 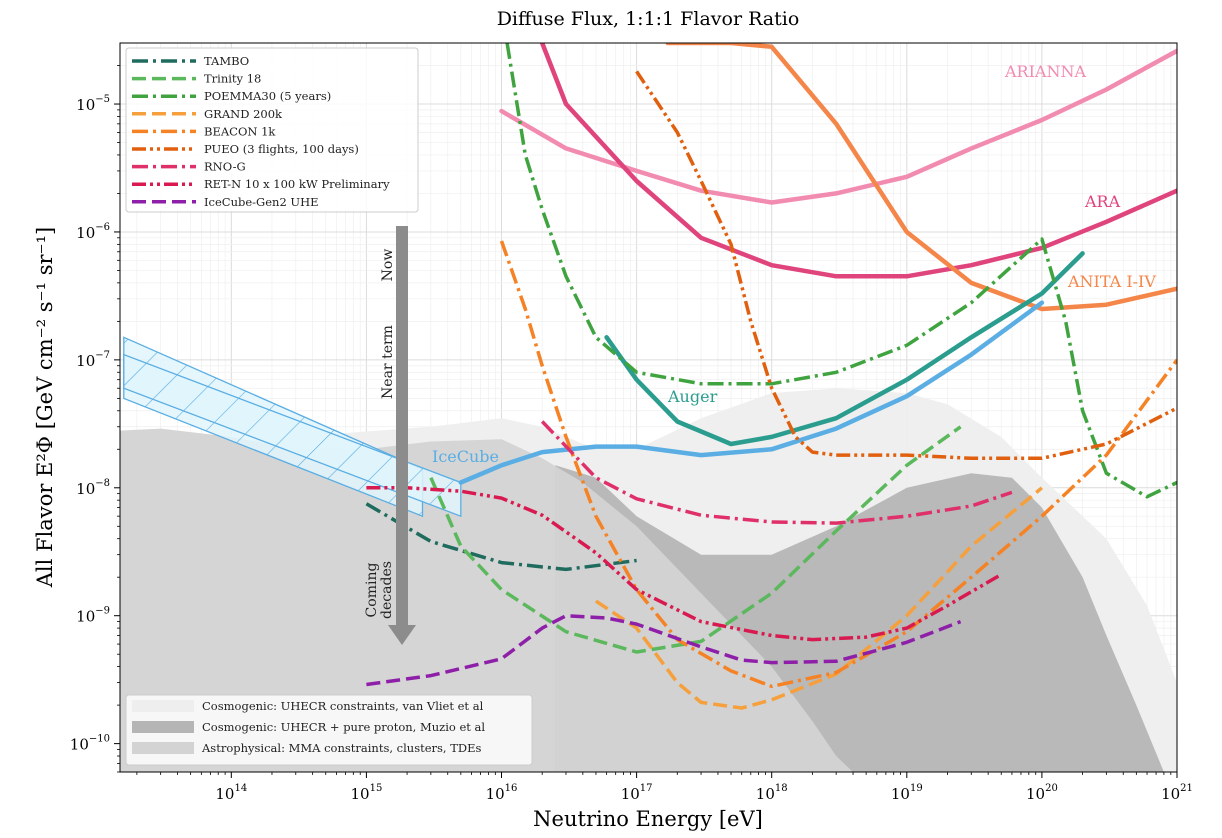 What do you see at coordinates (261, 202) in the screenshot?
I see `legend-label: IceCube-Gen2 UHE` at bounding box center [261, 202].